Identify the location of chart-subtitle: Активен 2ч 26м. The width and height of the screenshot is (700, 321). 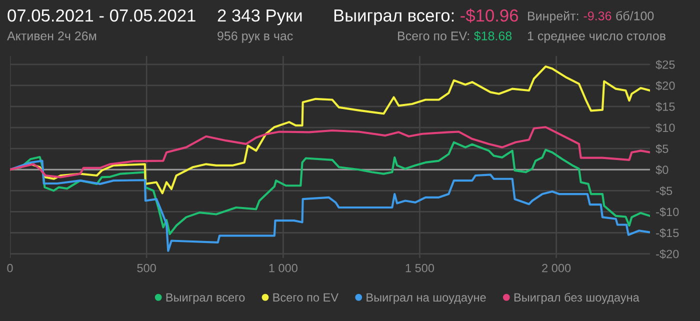
(51, 36).